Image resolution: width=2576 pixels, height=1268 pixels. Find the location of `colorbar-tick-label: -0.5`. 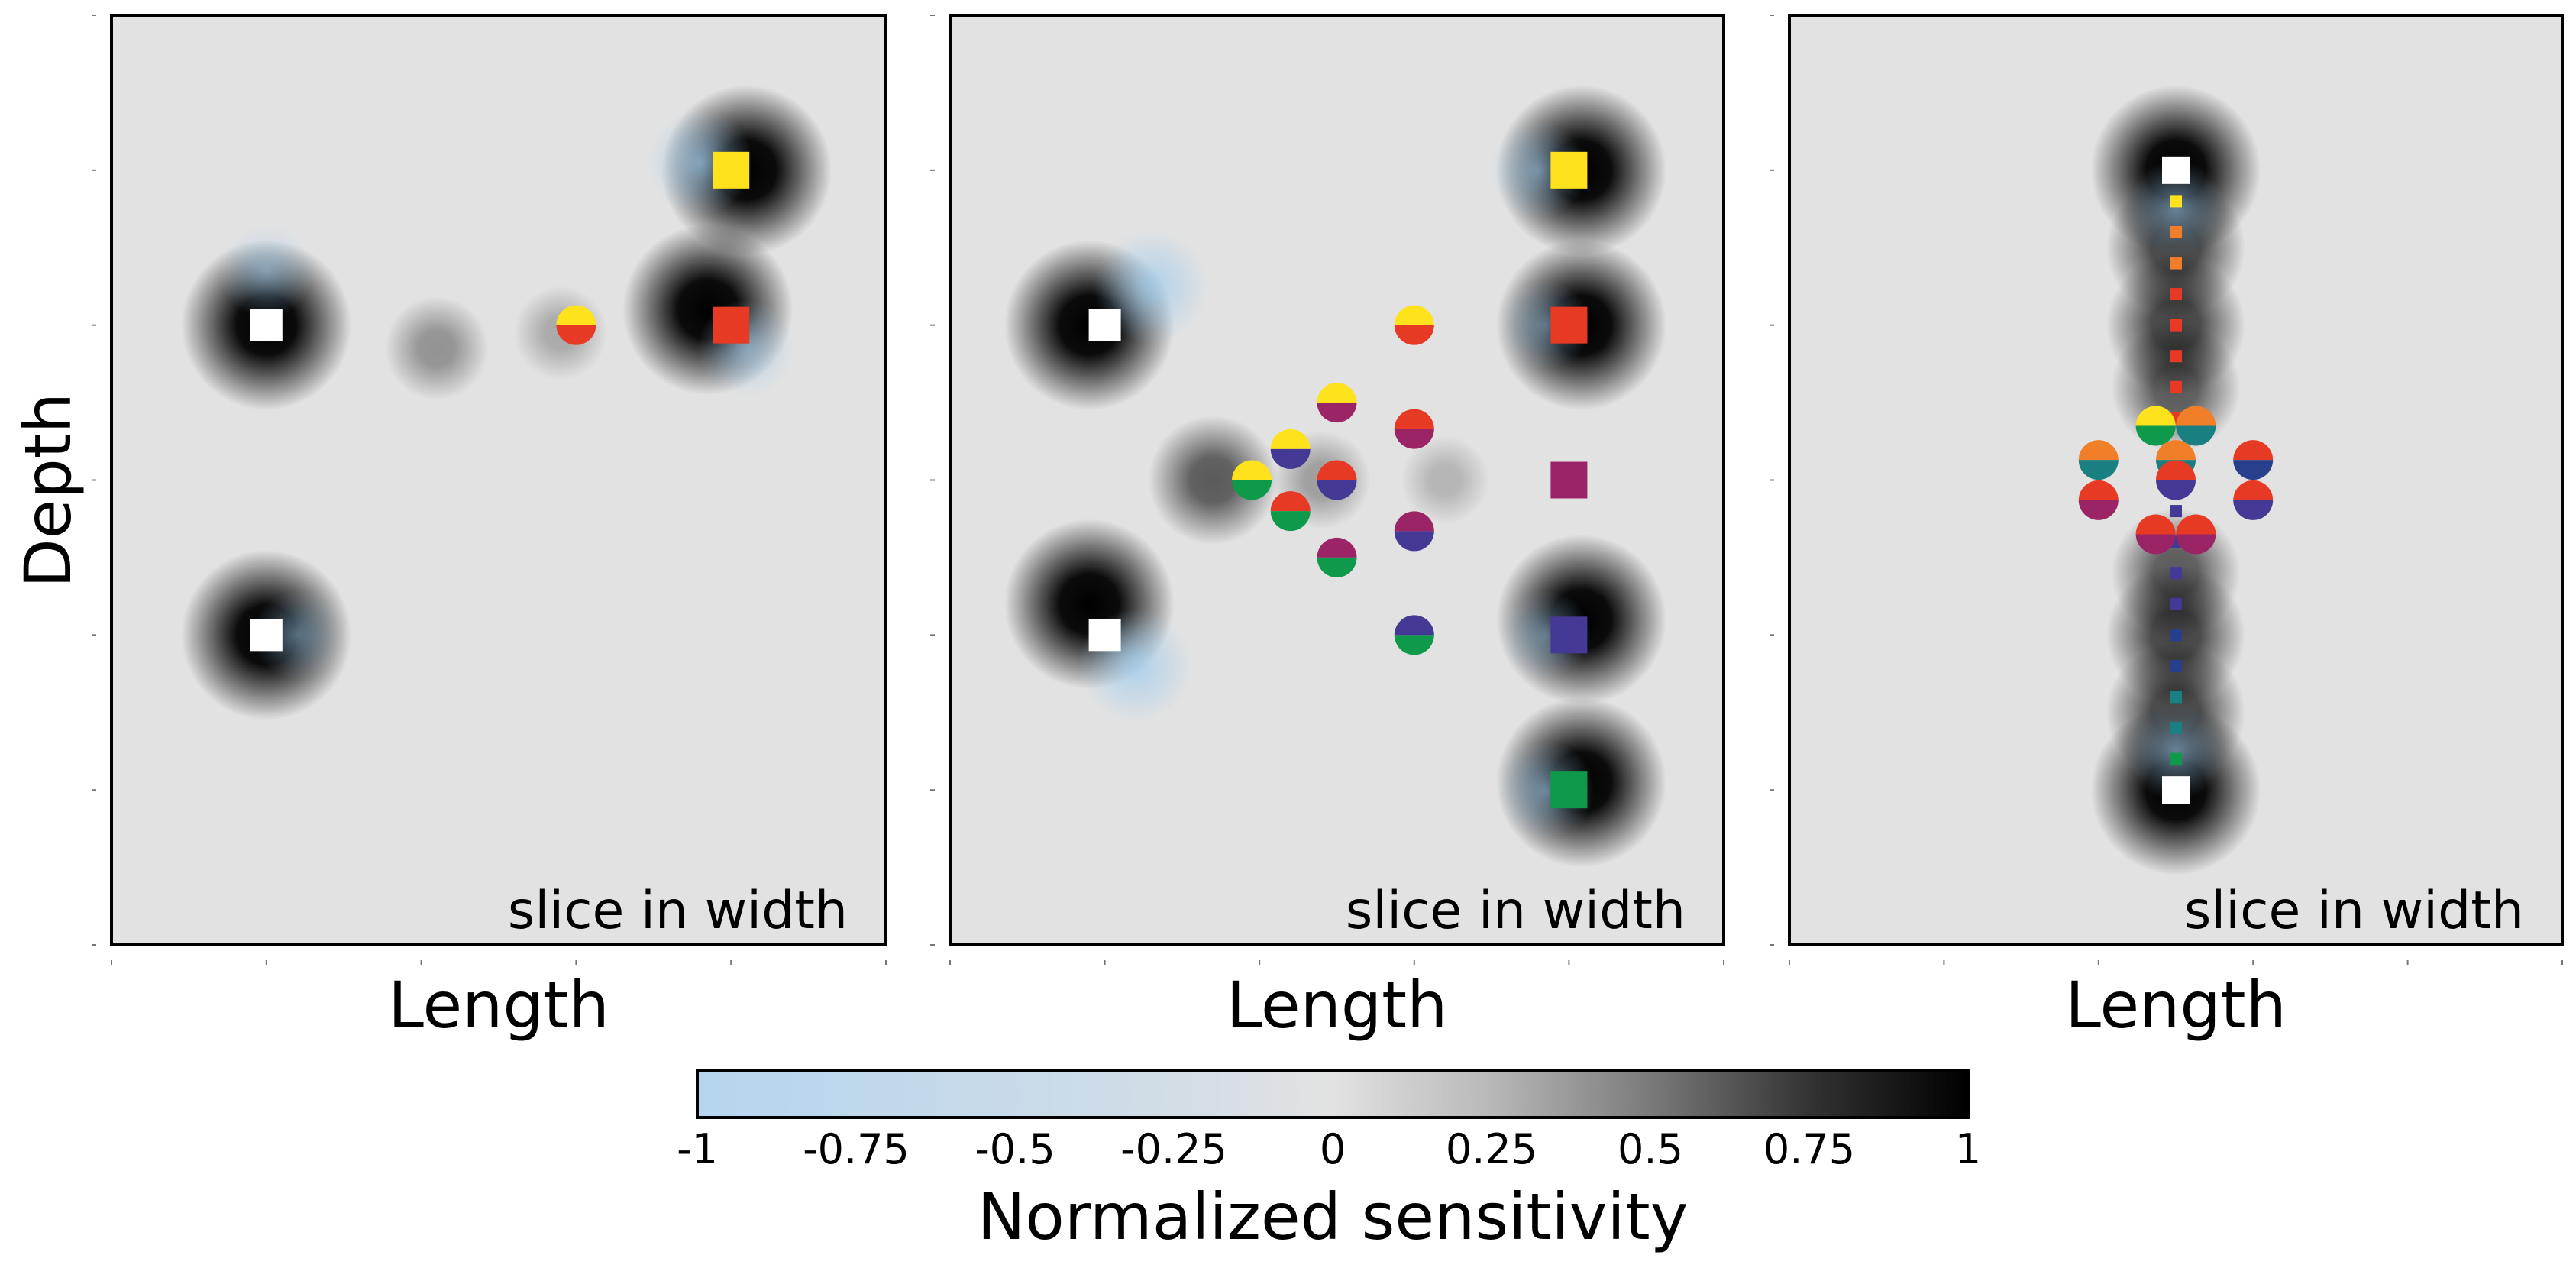

colorbar-tick-label: -0.5 is located at coordinates (1014, 1149).